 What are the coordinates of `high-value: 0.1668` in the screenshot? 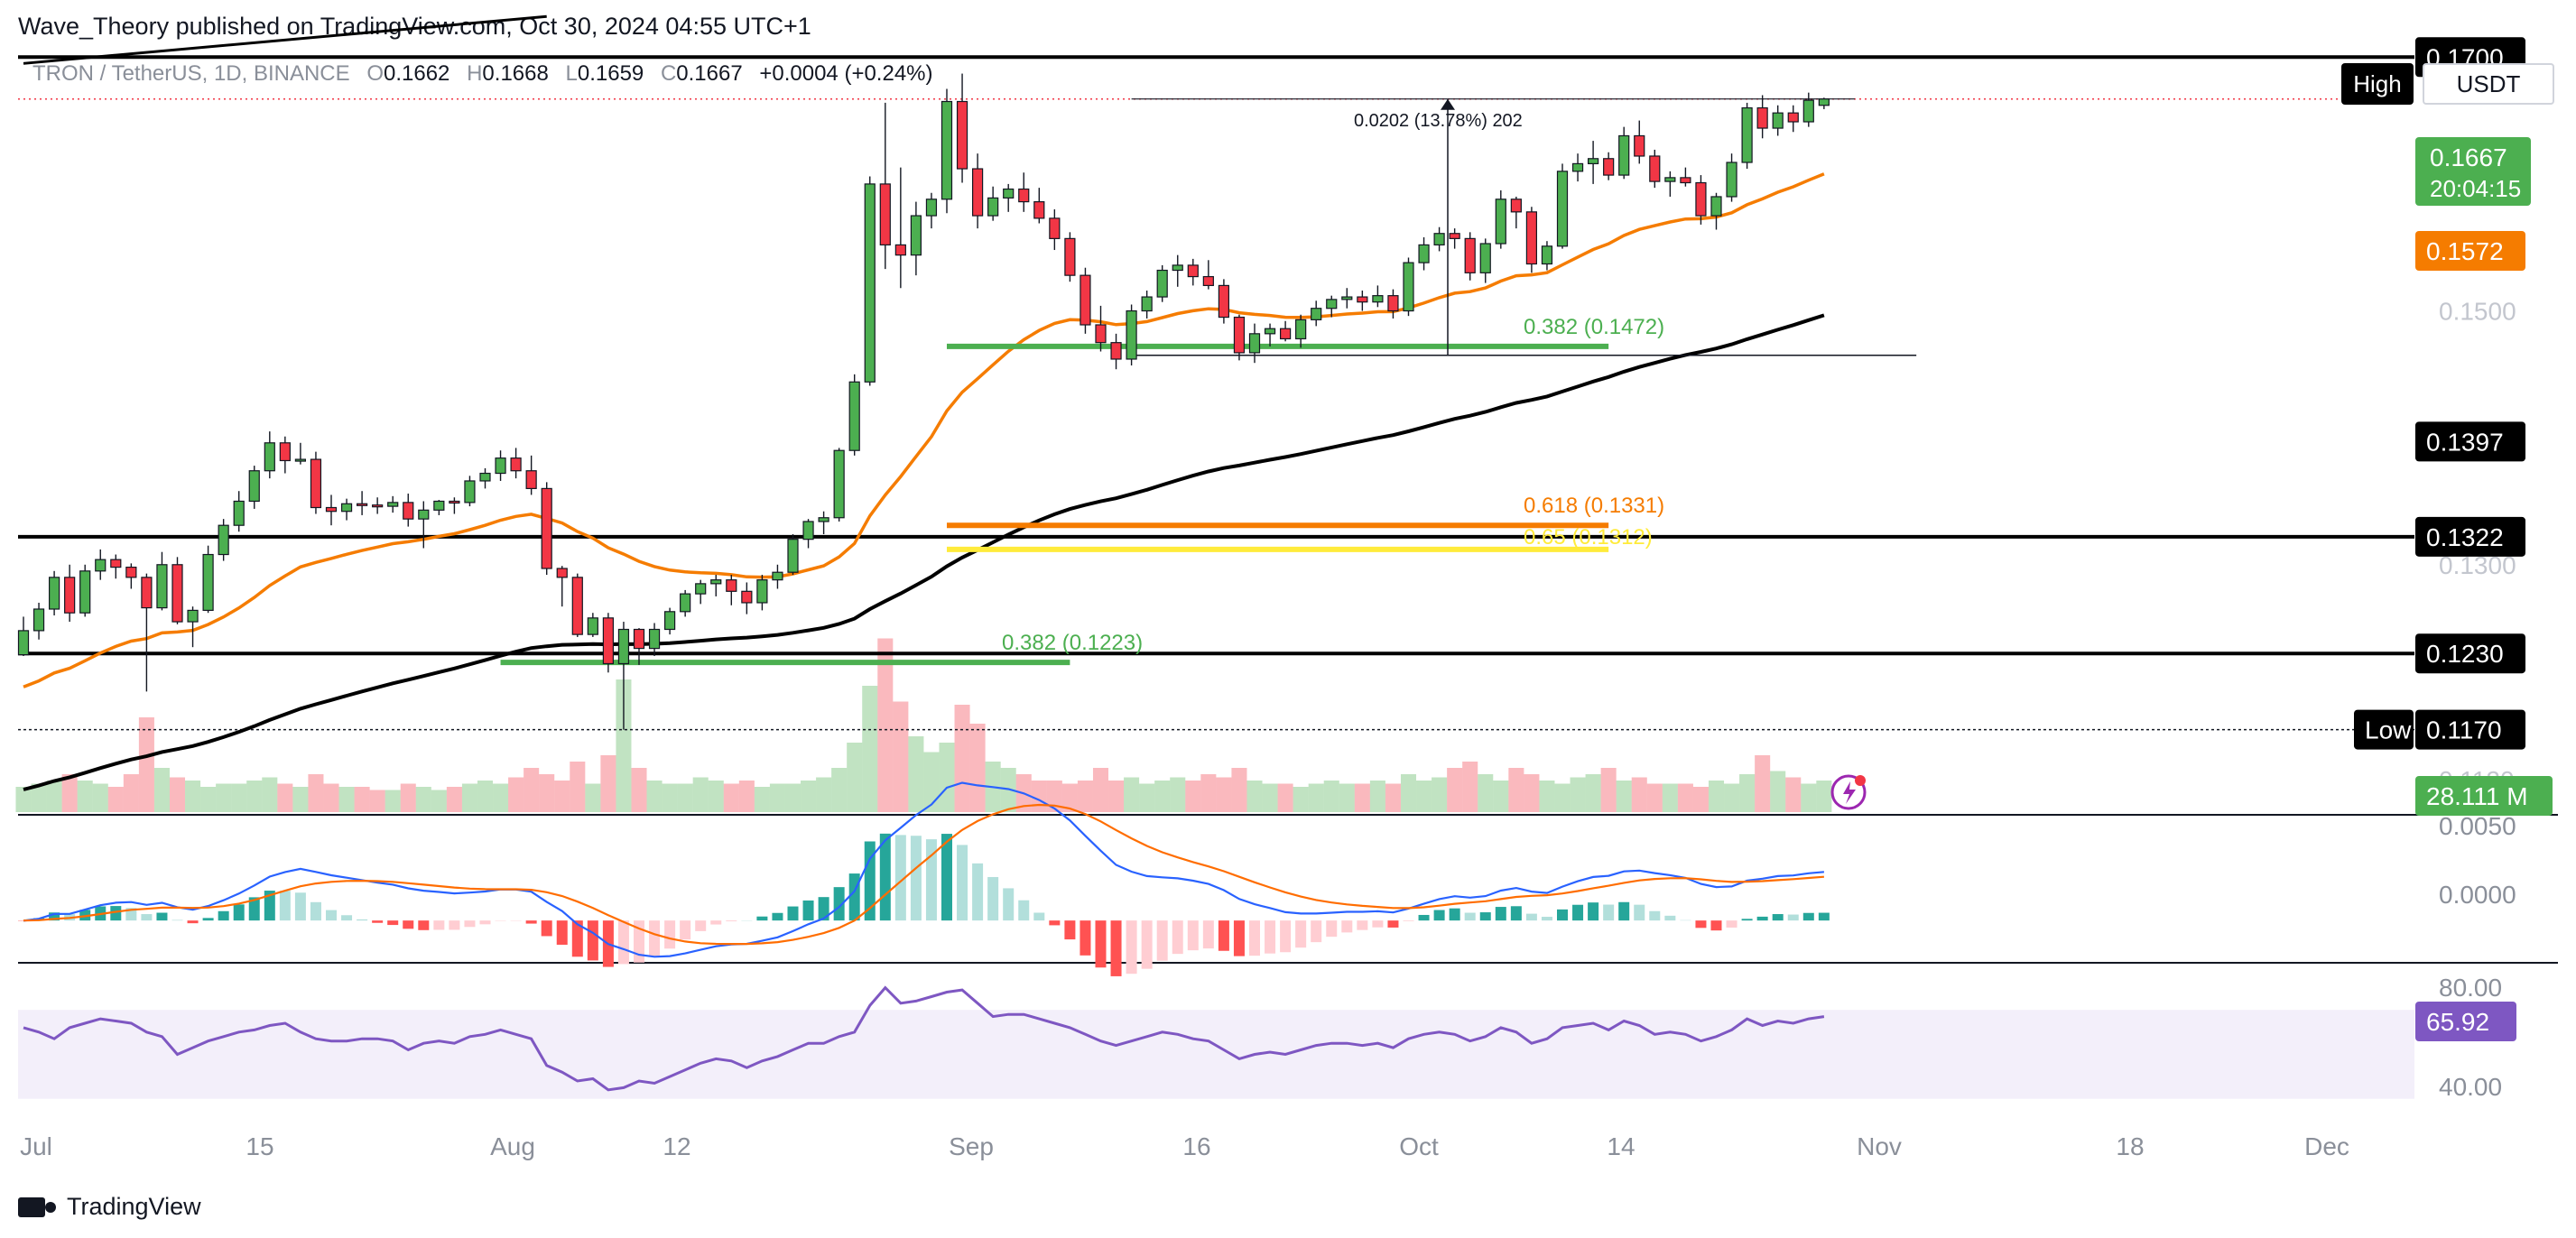 It's located at (515, 73).